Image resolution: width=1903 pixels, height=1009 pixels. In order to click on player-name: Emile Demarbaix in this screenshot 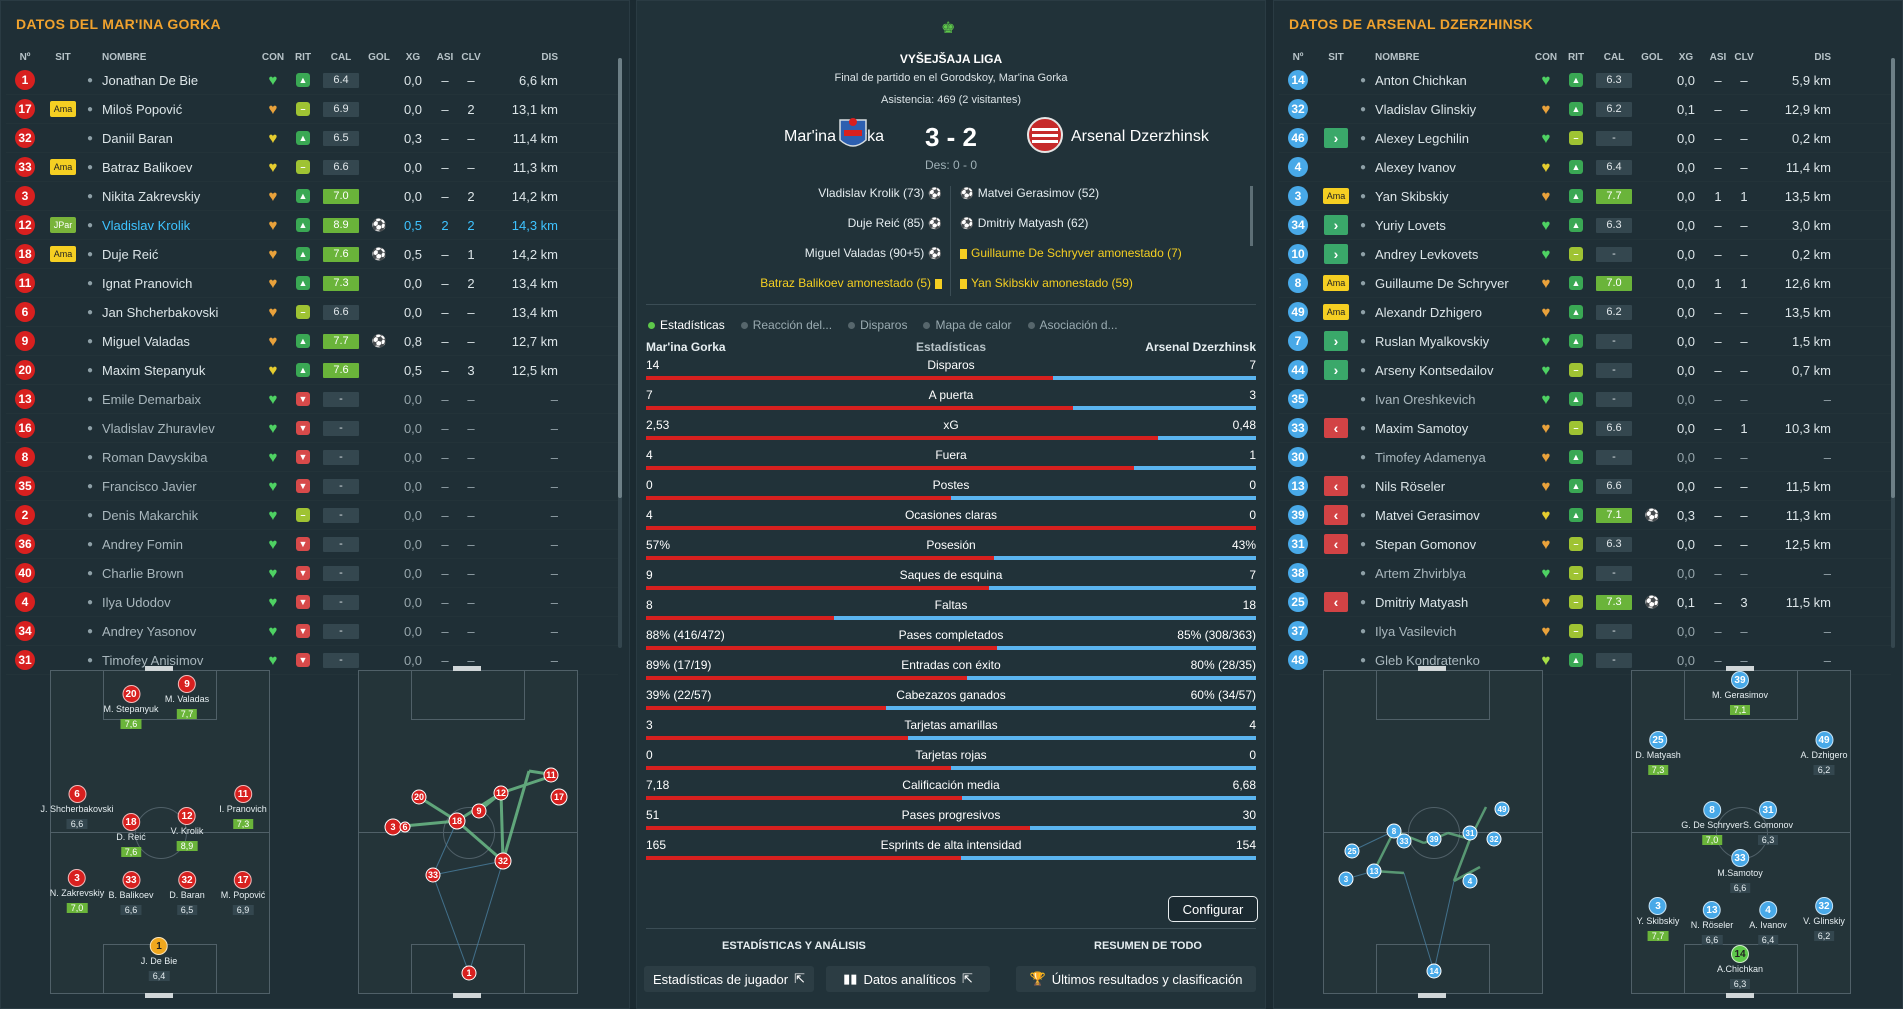, I will do `click(151, 399)`.